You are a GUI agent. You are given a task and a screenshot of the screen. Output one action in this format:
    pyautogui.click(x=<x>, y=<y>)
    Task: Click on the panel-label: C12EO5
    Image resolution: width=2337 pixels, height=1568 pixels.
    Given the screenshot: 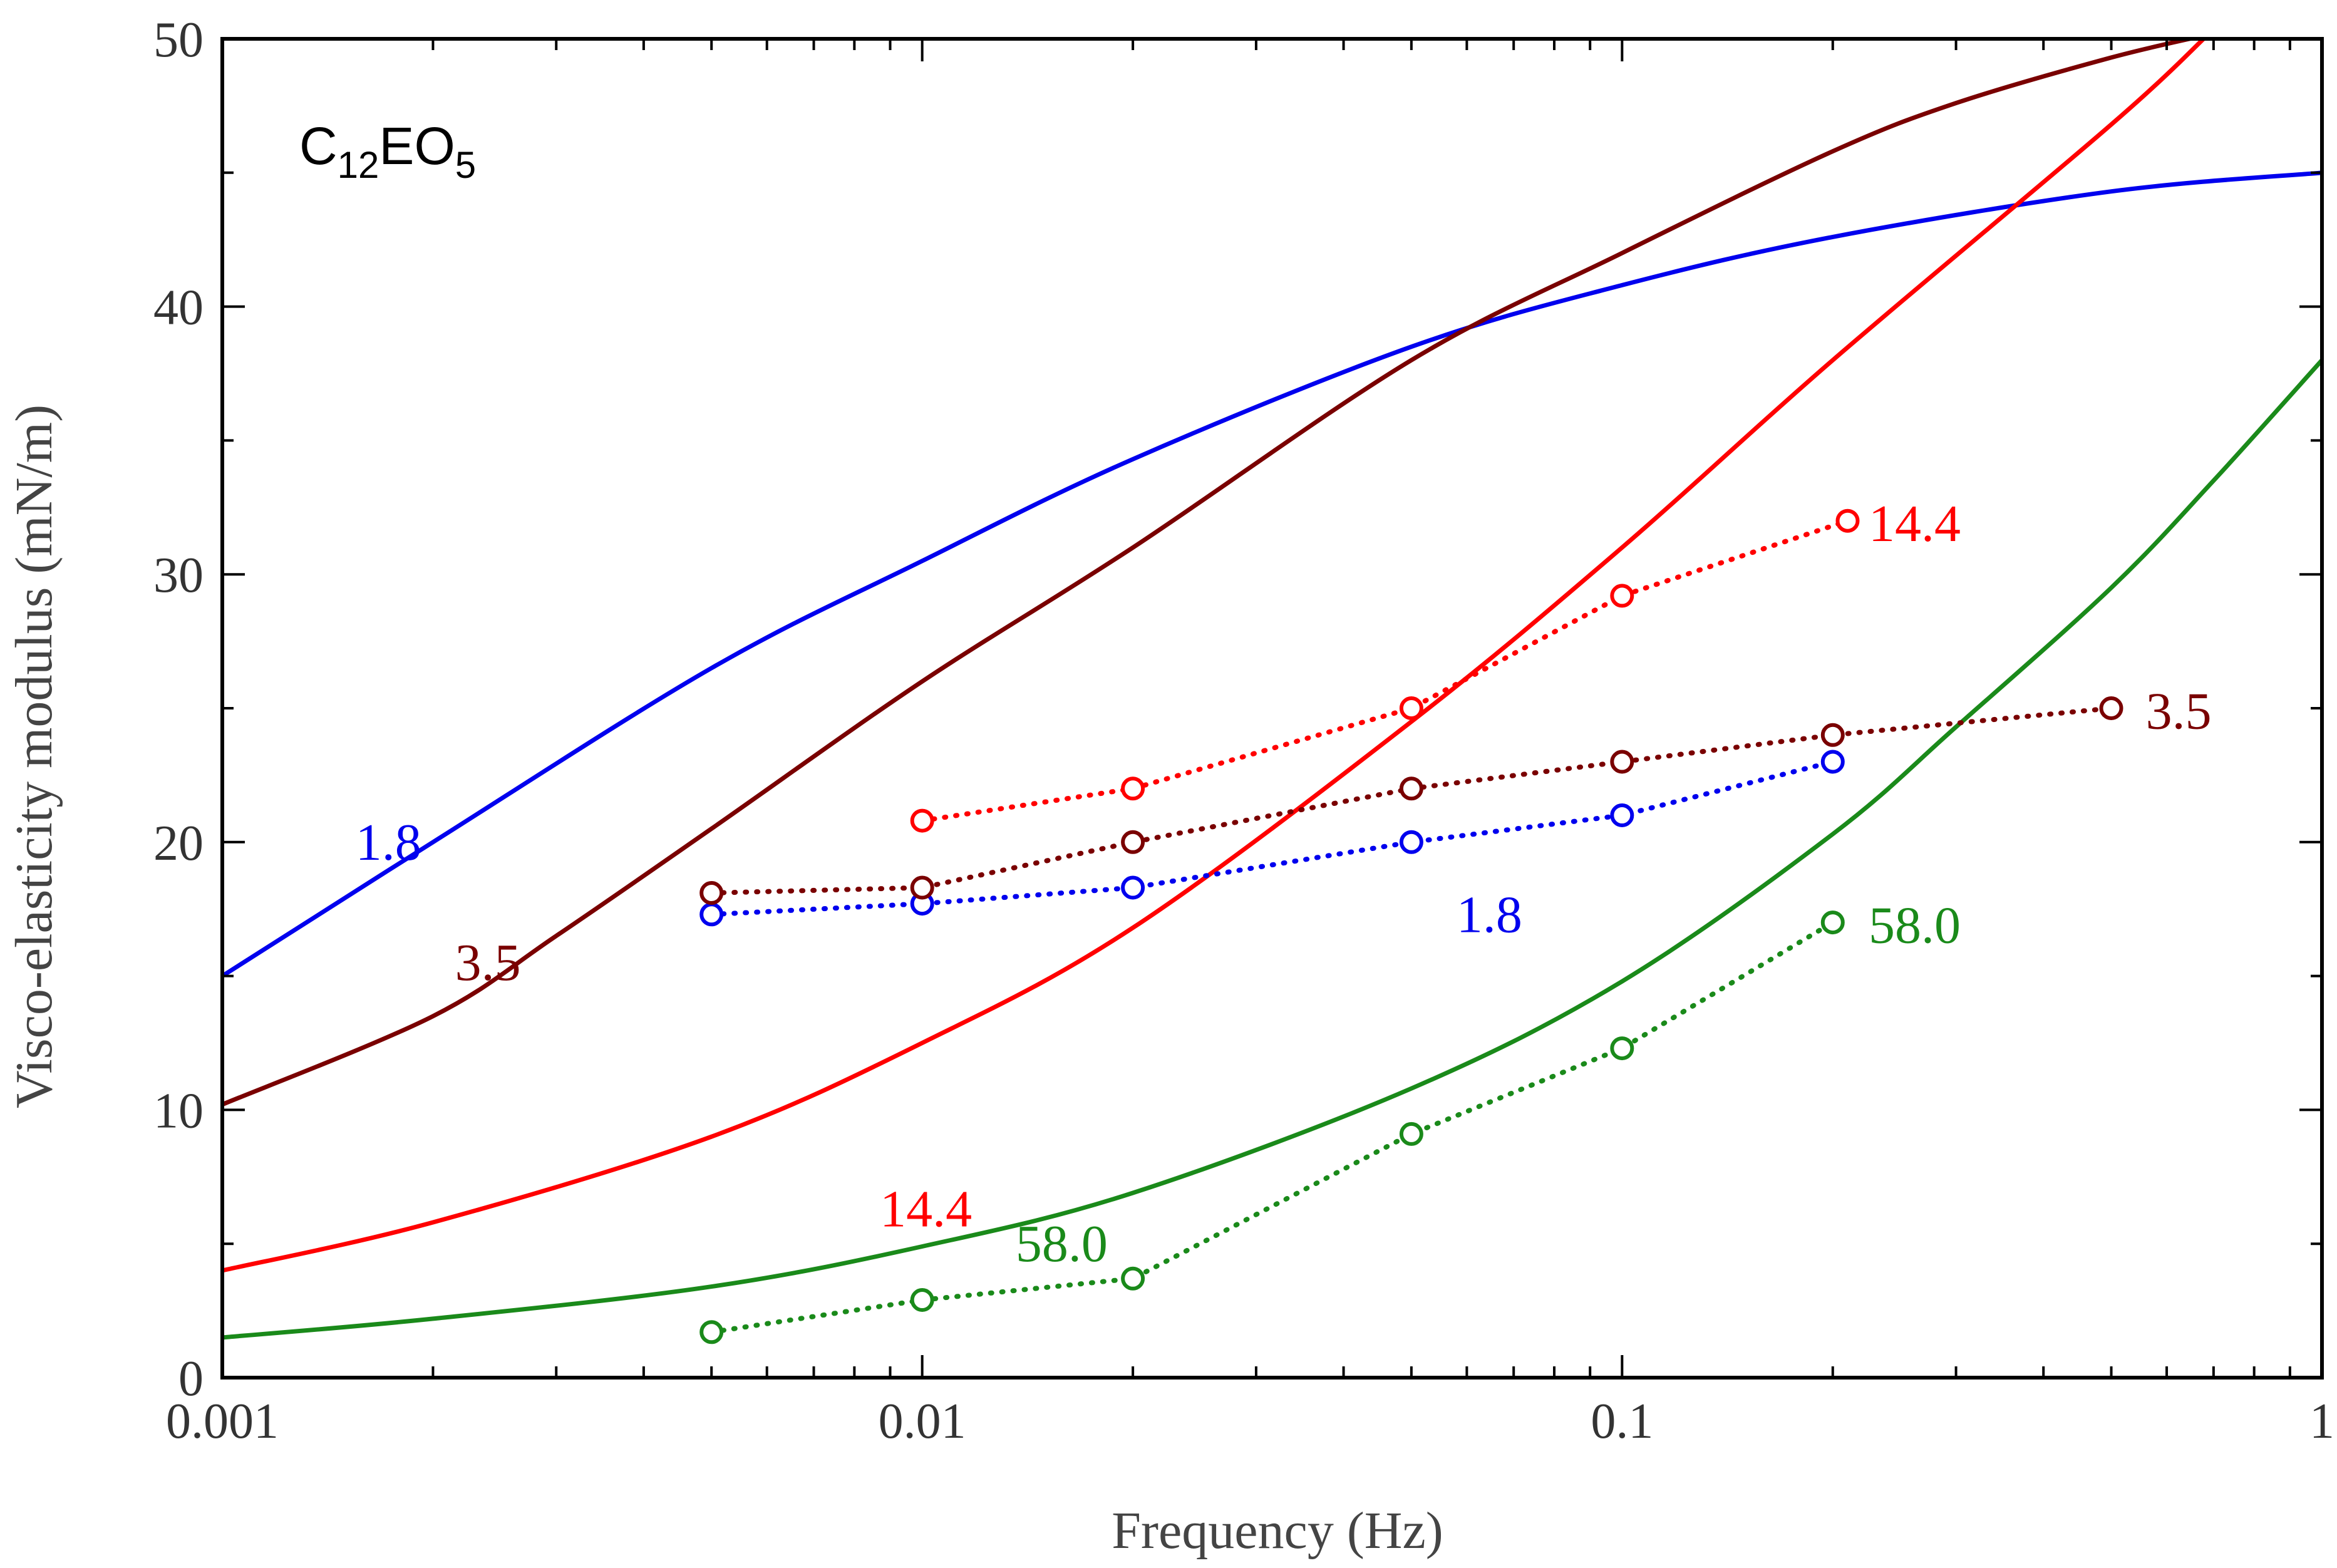 What is the action you would take?
    pyautogui.click(x=388, y=151)
    